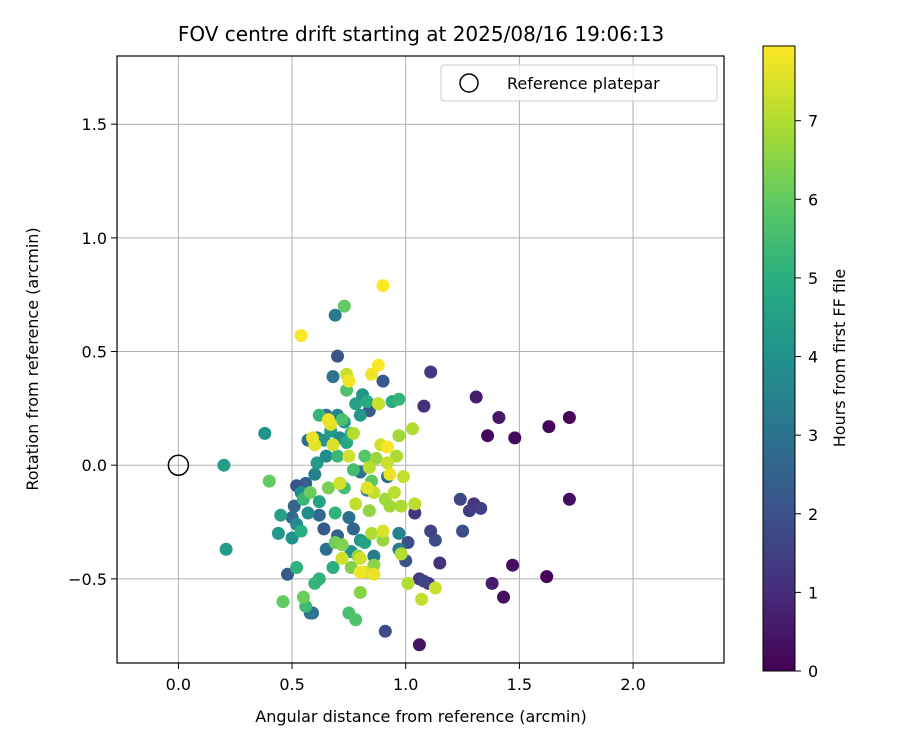  I want to click on legend-reference-marker, so click(469, 83).